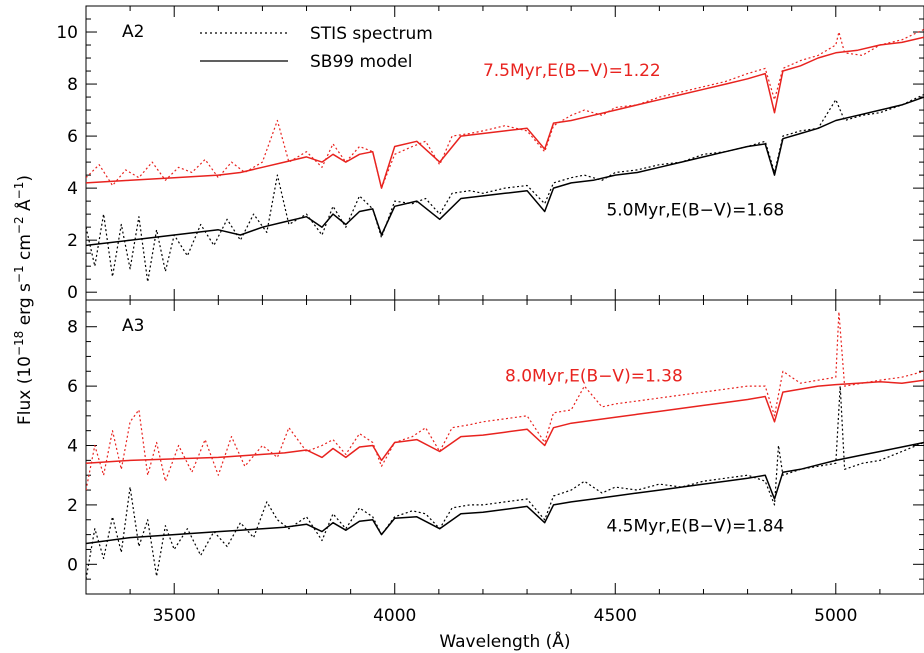 The image size is (924, 653). I want to click on y-label-mid1: erg s, so click(25, 307).